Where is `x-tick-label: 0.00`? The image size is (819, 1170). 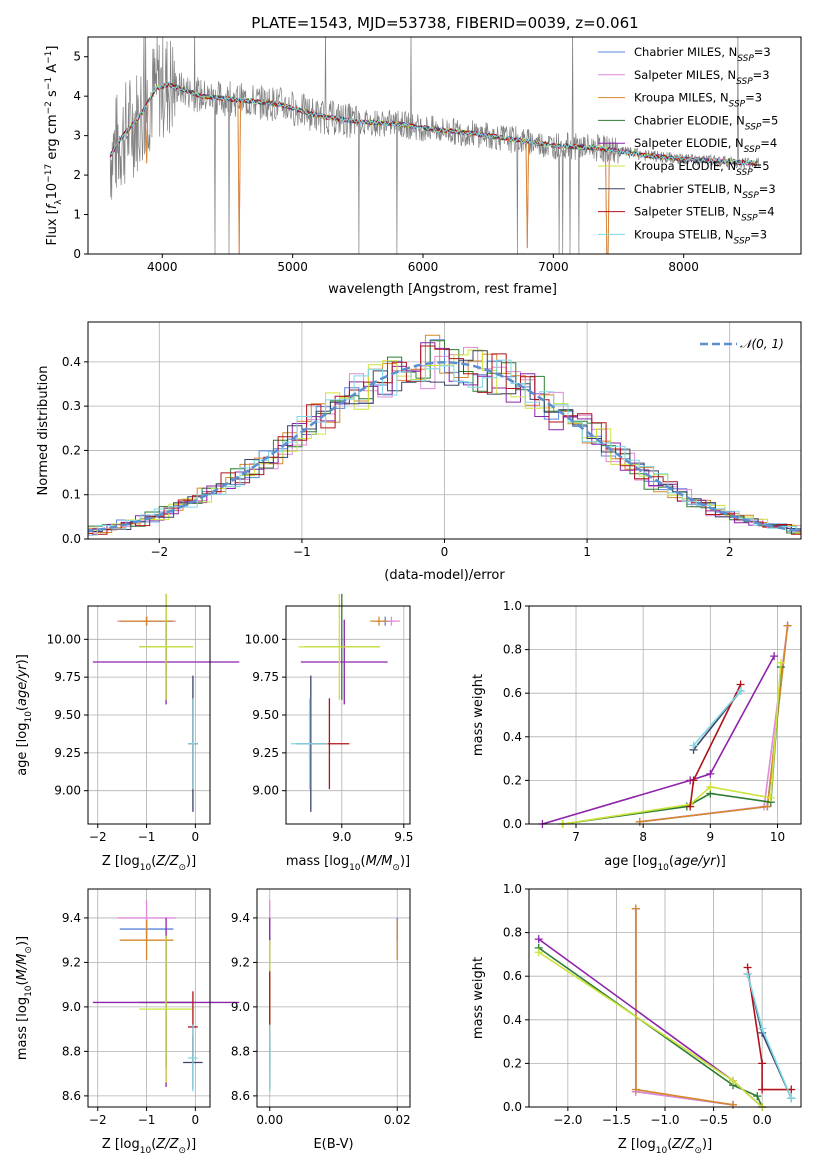
x-tick-label: 0.00 is located at coordinates (269, 1120).